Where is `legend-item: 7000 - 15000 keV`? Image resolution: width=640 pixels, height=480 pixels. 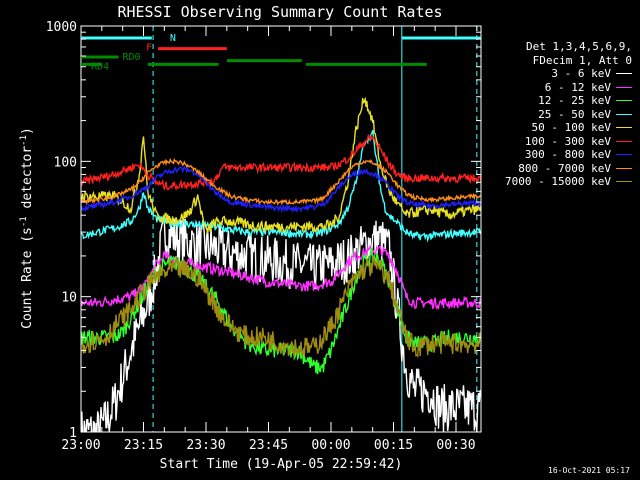
legend-item: 7000 - 15000 keV is located at coordinates (559, 182).